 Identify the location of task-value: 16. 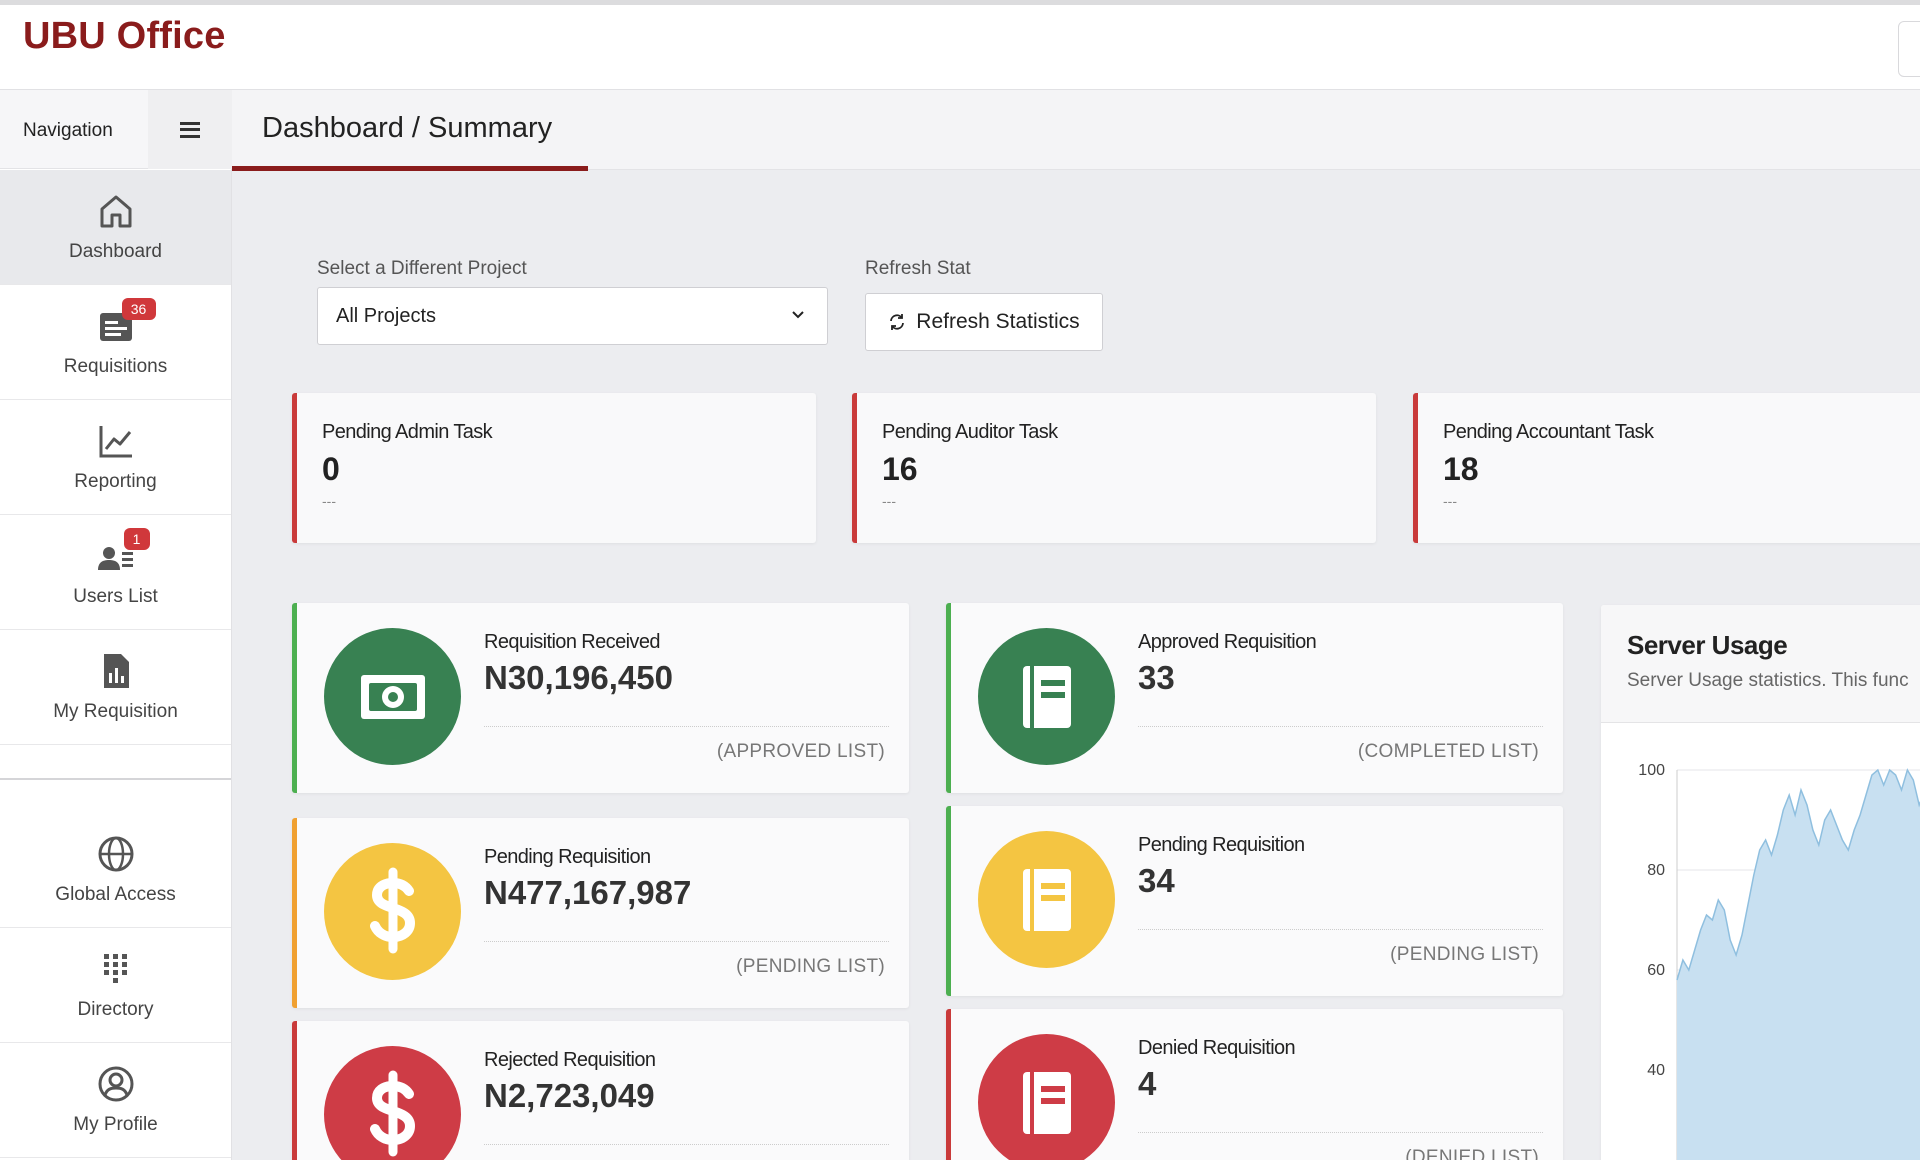
(900, 469).